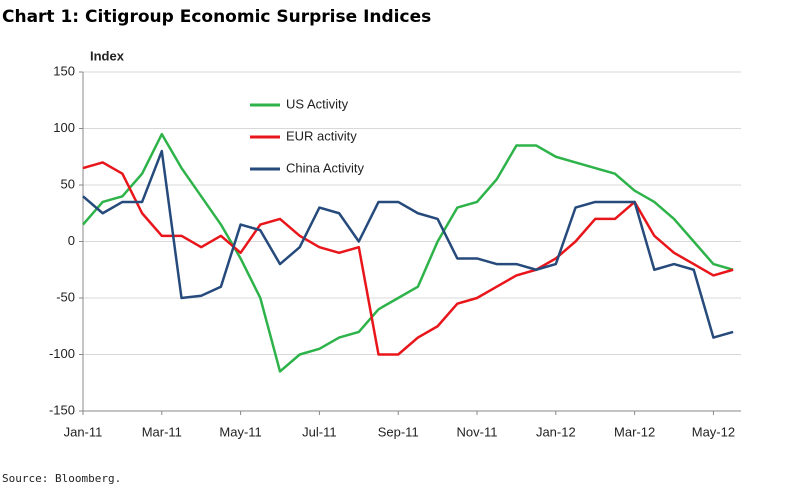 Image resolution: width=800 pixels, height=493 pixels. Describe the element at coordinates (319, 431) in the screenshot. I see `x-tick-label: Jul-11` at that location.